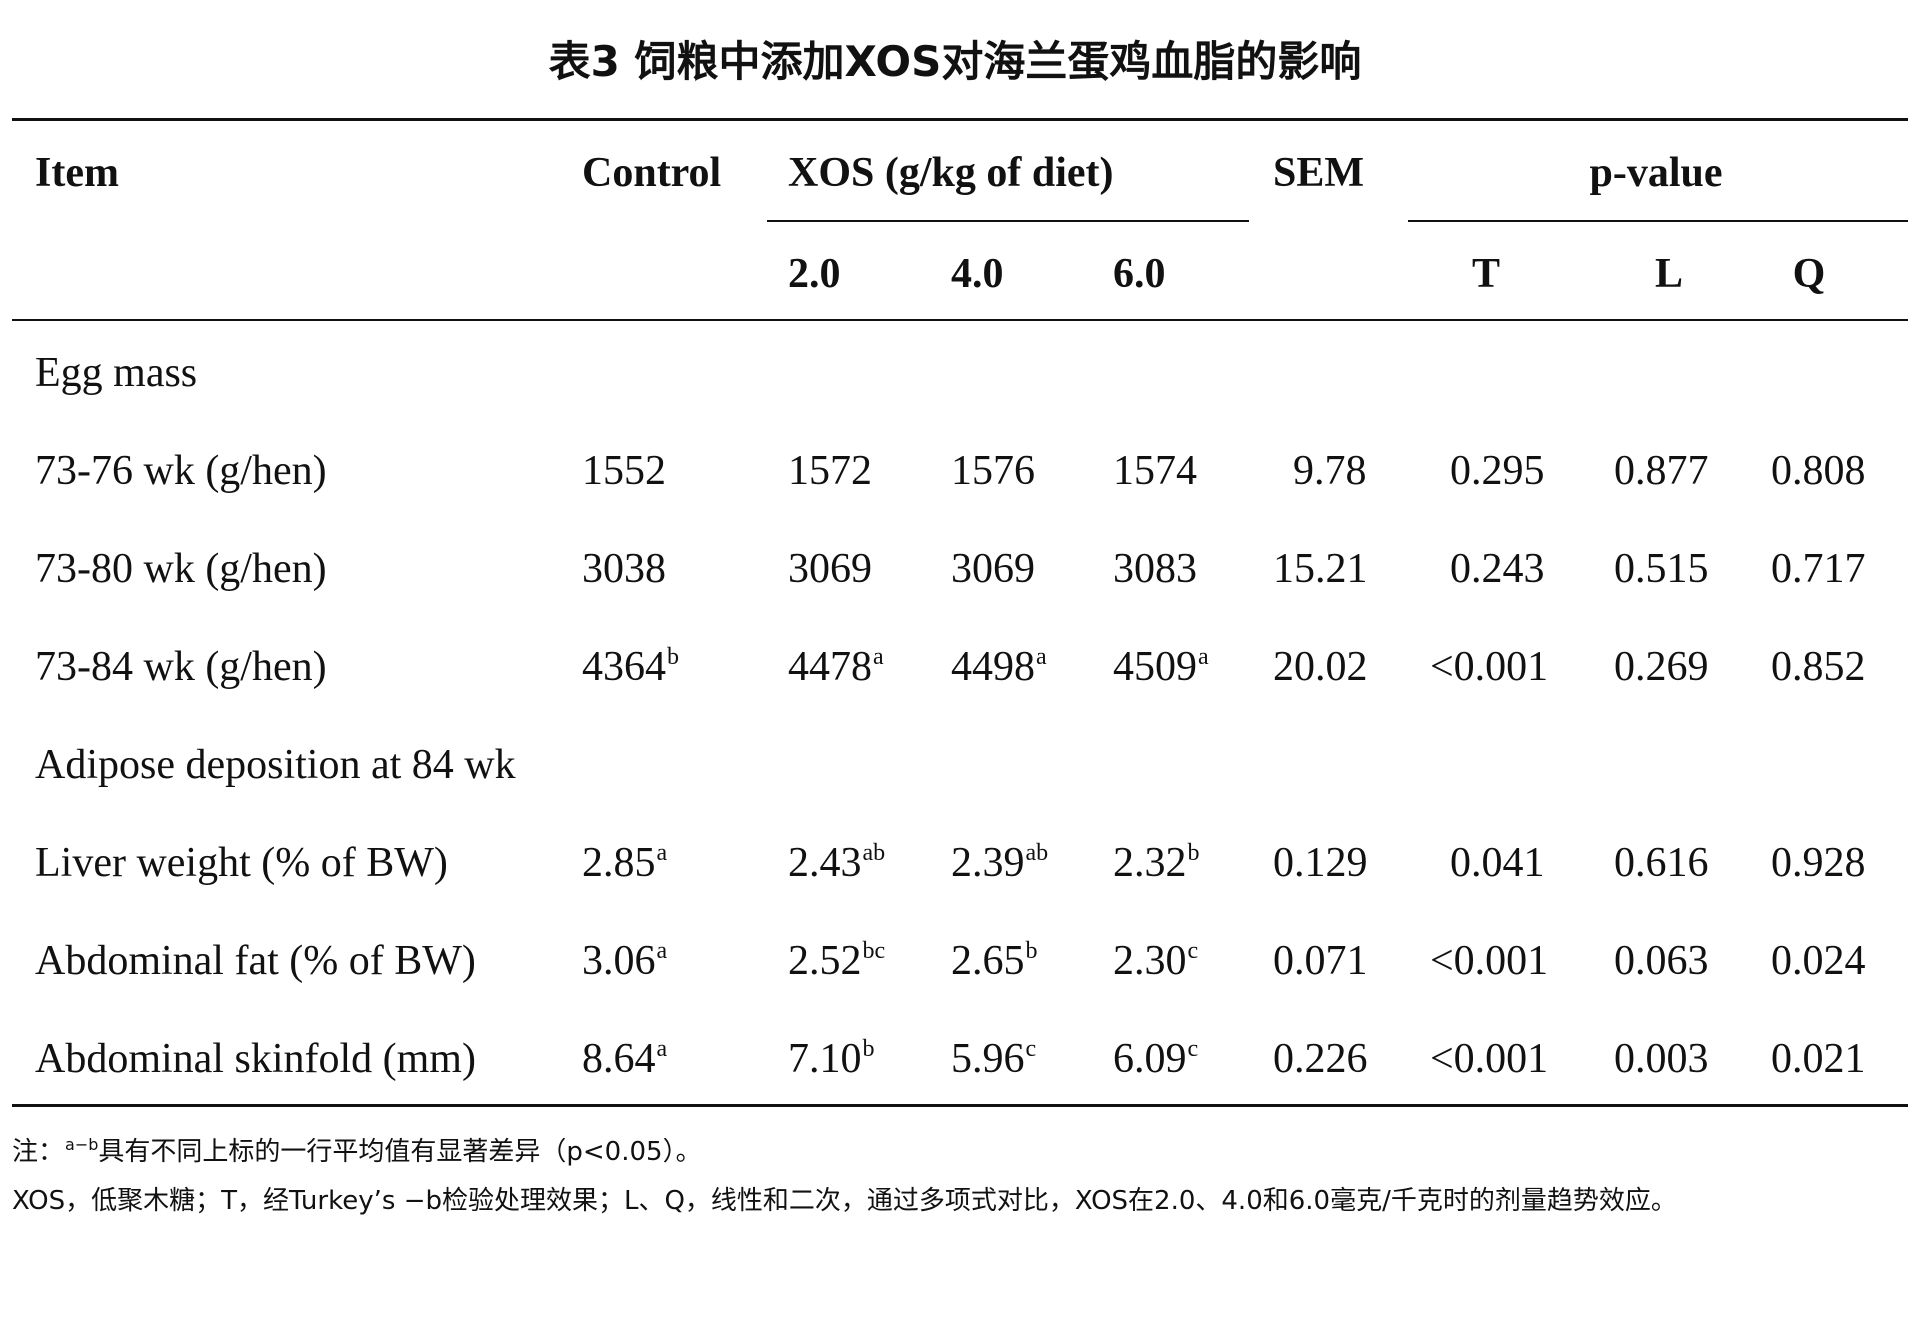  I want to click on cell-sem: 15.21, so click(1320, 569).